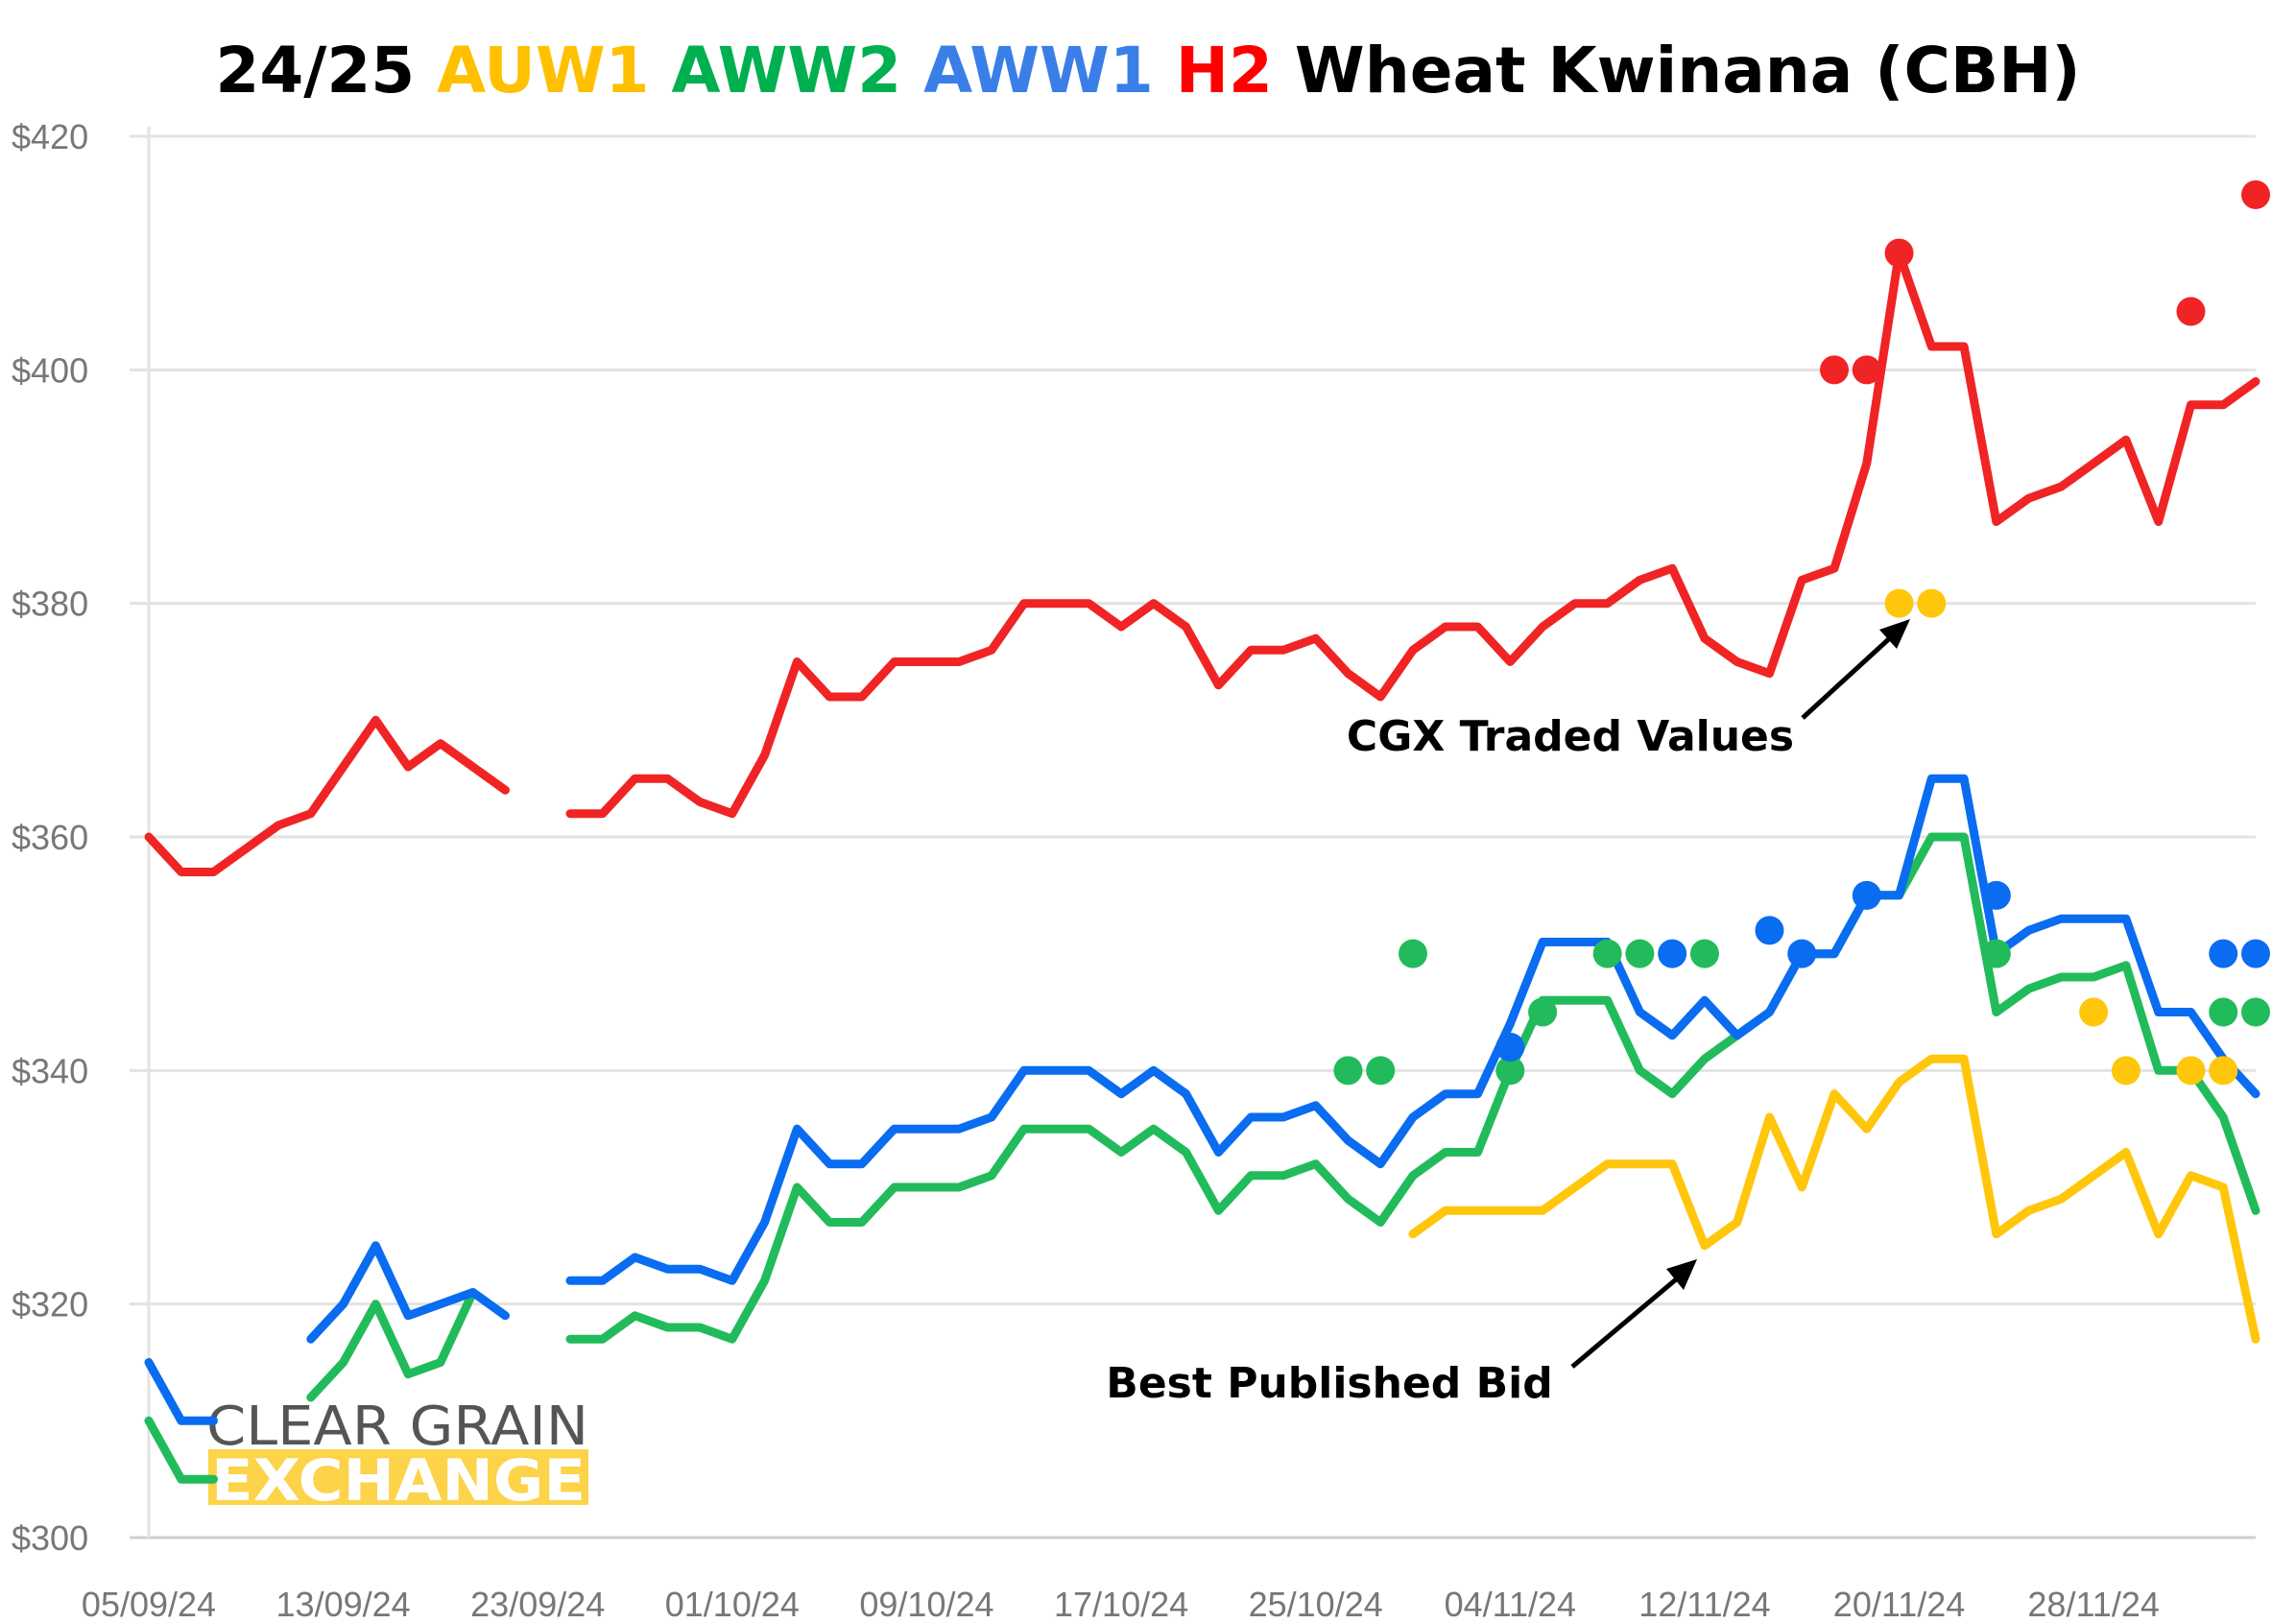  What do you see at coordinates (397, 1427) in the screenshot?
I see `logo-line1: CLEAR GRAIN` at bounding box center [397, 1427].